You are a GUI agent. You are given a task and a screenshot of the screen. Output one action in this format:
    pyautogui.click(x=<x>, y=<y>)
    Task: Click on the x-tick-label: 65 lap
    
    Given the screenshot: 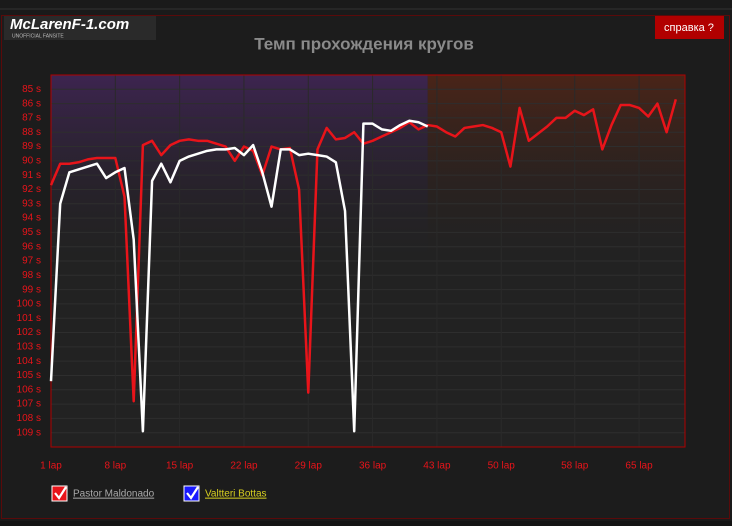 What is the action you would take?
    pyautogui.click(x=639, y=466)
    